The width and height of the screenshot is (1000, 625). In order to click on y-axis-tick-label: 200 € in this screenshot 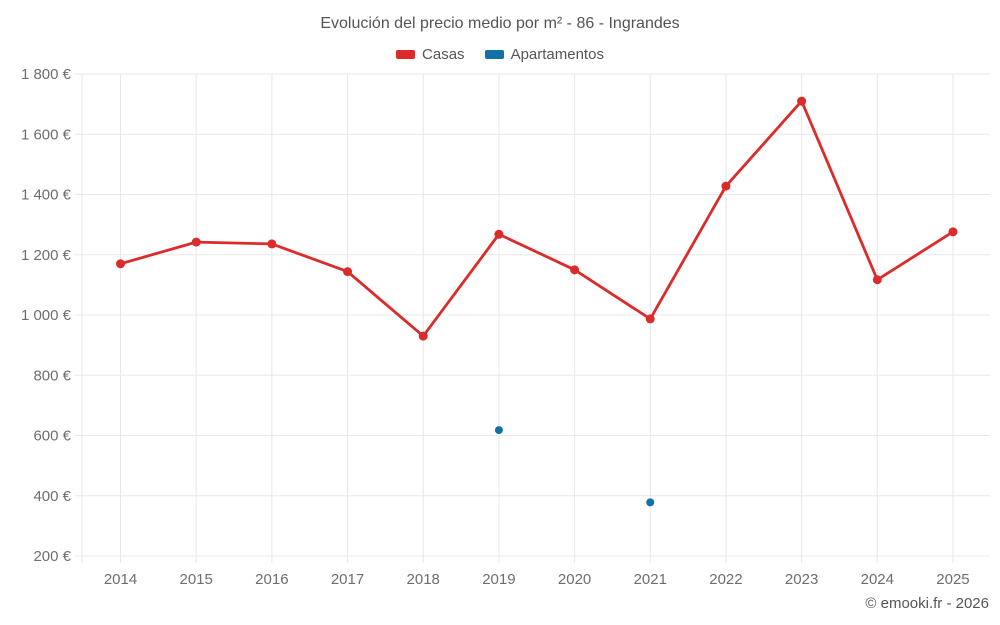, I will do `click(52, 556)`.